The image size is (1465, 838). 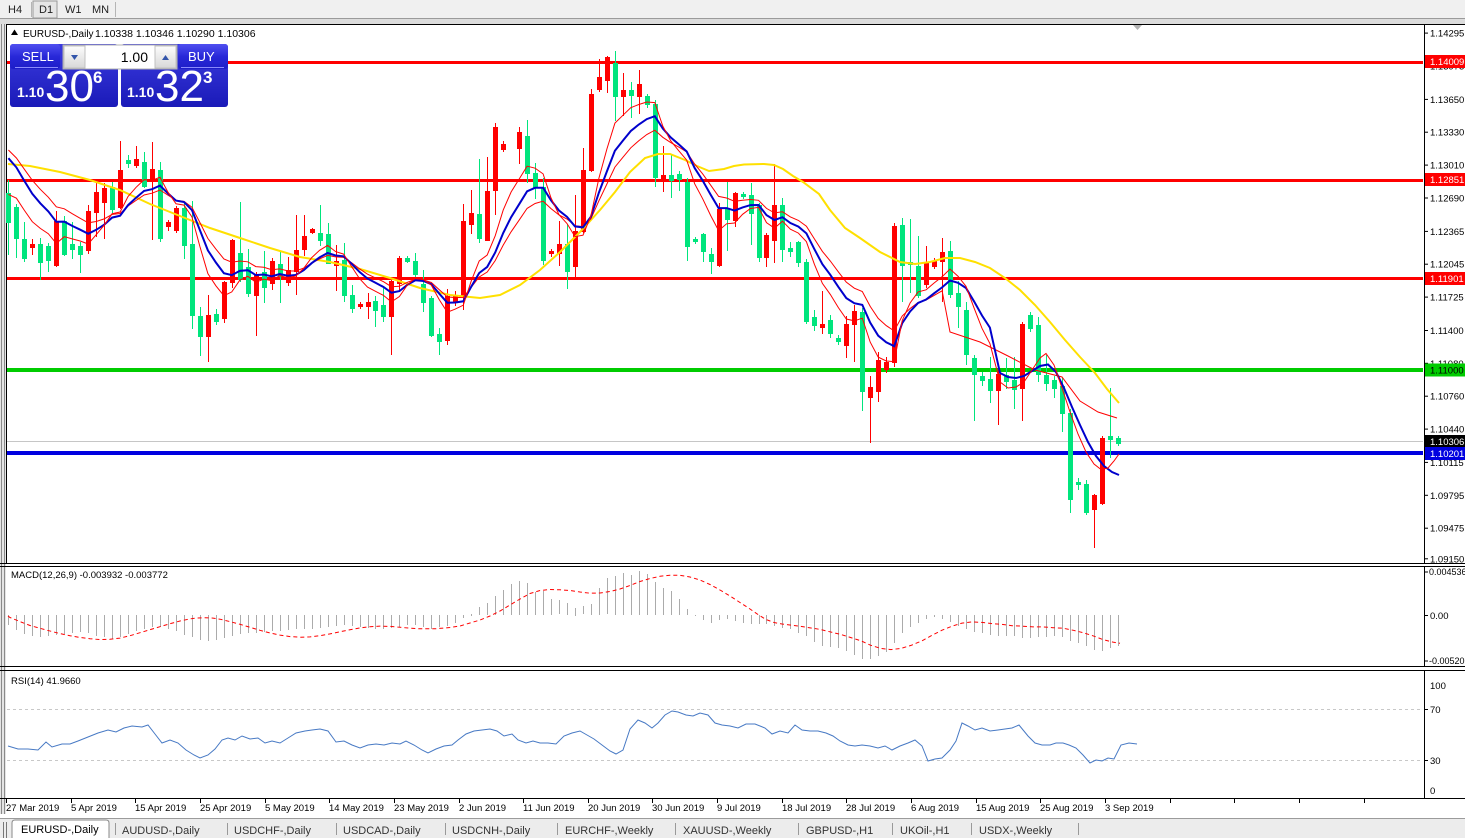 I want to click on svg-text: W1, so click(x=73, y=10).